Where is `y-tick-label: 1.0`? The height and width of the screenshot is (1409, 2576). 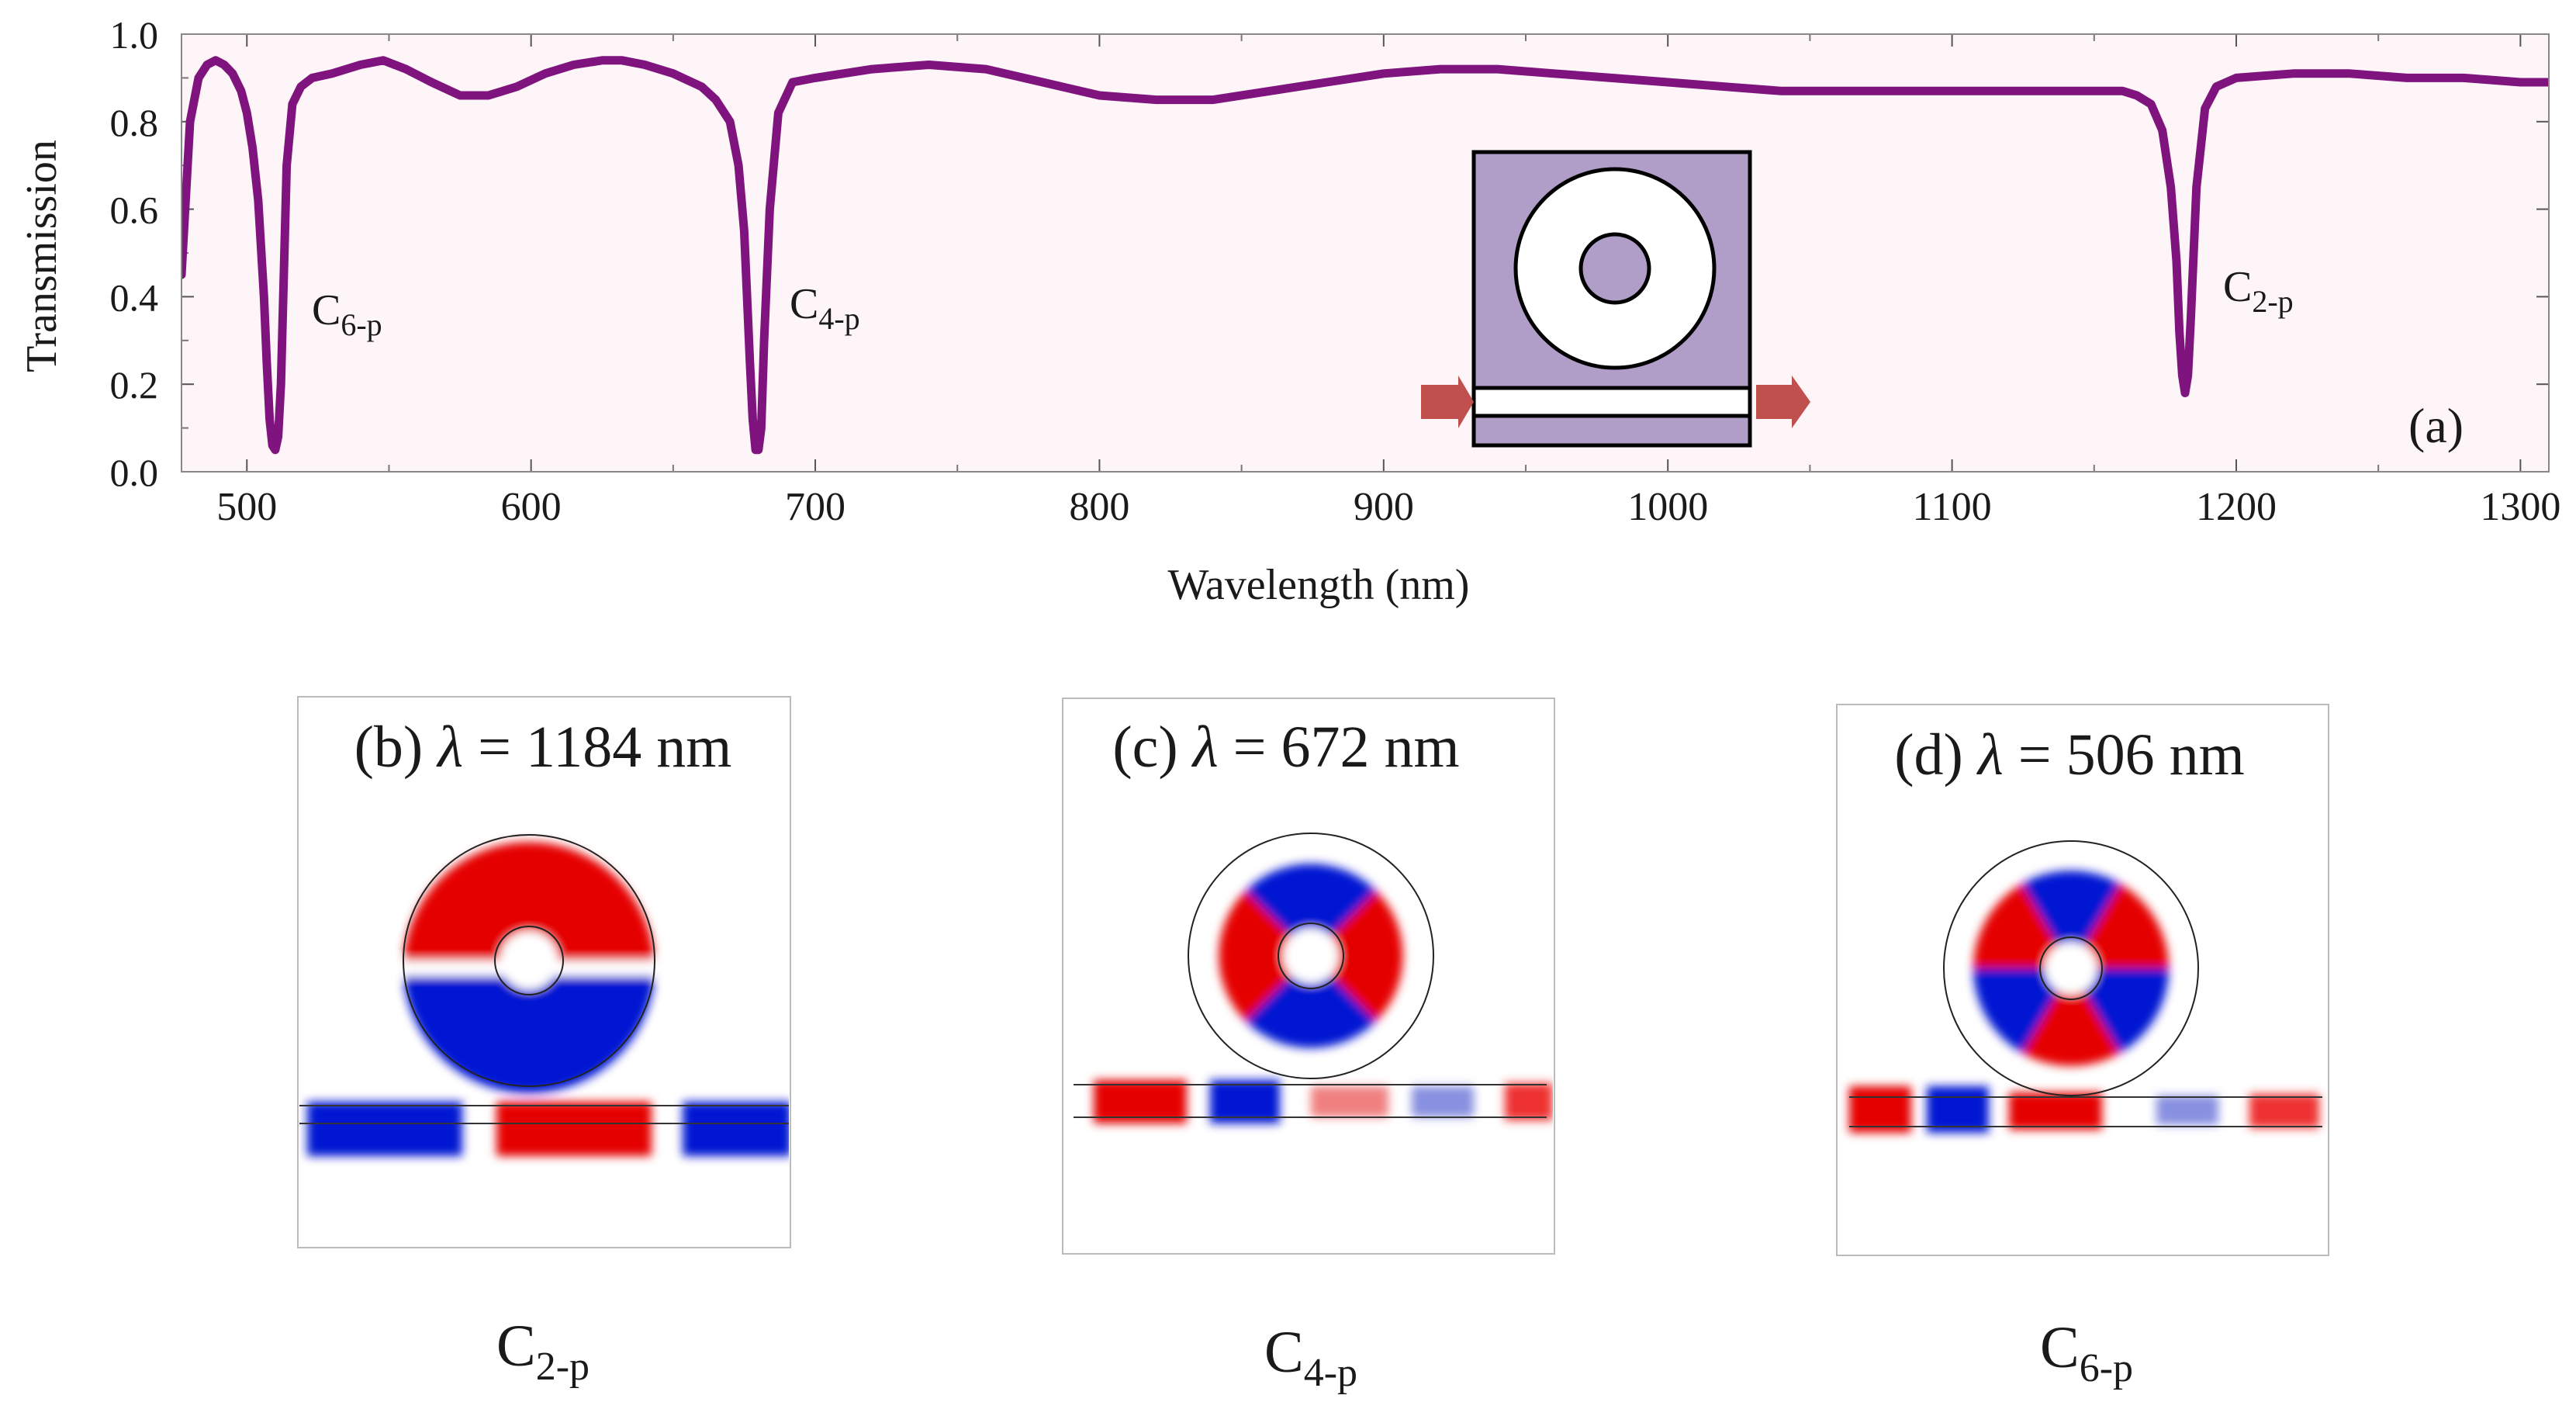
y-tick-label: 1.0 is located at coordinates (134, 35).